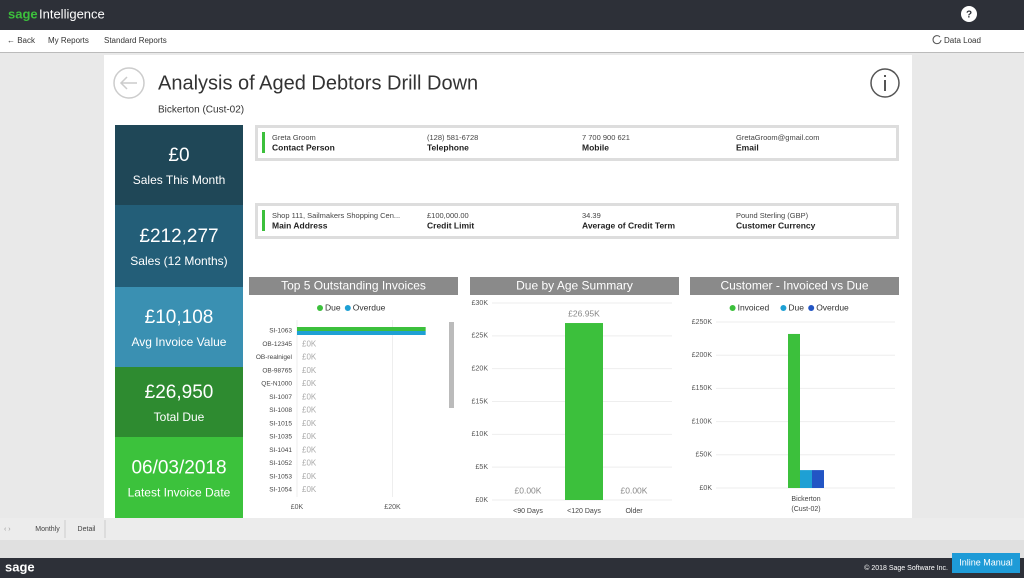 The width and height of the screenshot is (1024, 578). What do you see at coordinates (294, 137) in the screenshot?
I see `card-value: Greta Groom` at bounding box center [294, 137].